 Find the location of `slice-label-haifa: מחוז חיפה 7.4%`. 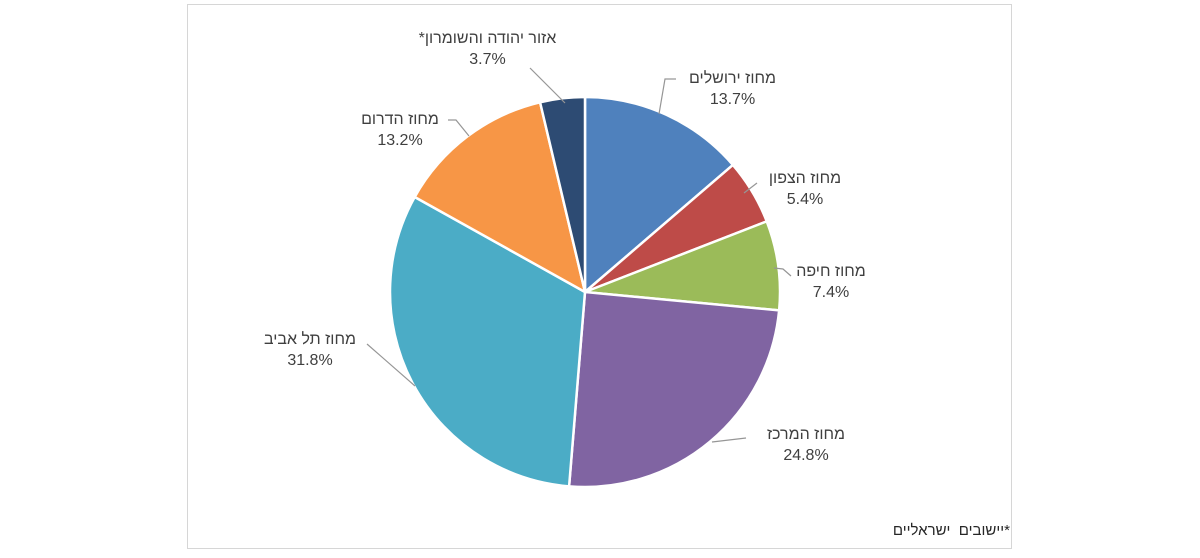

slice-label-haifa: מחוז חיפה 7.4% is located at coordinates (831, 282).